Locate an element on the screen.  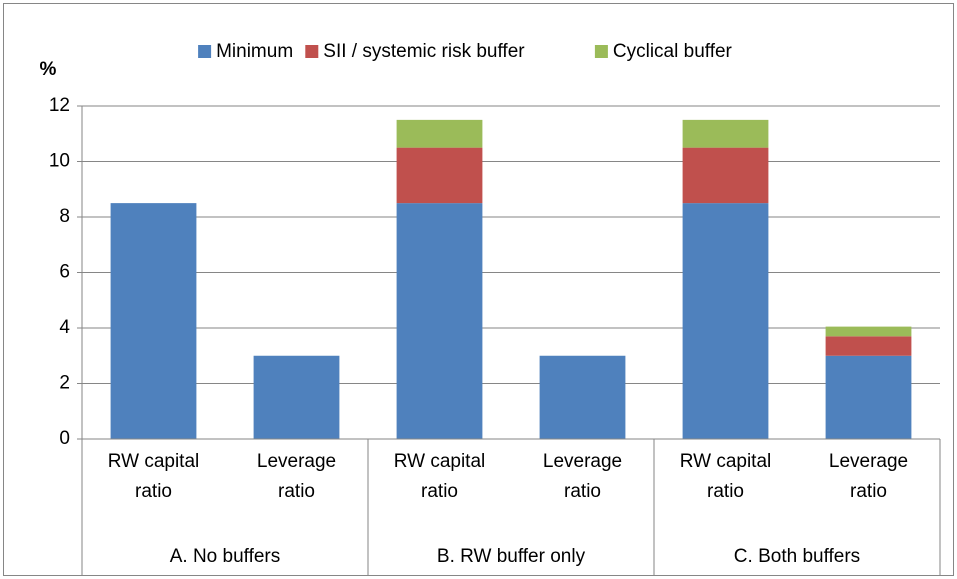
y-tick-label: 12 is located at coordinates (59, 105).